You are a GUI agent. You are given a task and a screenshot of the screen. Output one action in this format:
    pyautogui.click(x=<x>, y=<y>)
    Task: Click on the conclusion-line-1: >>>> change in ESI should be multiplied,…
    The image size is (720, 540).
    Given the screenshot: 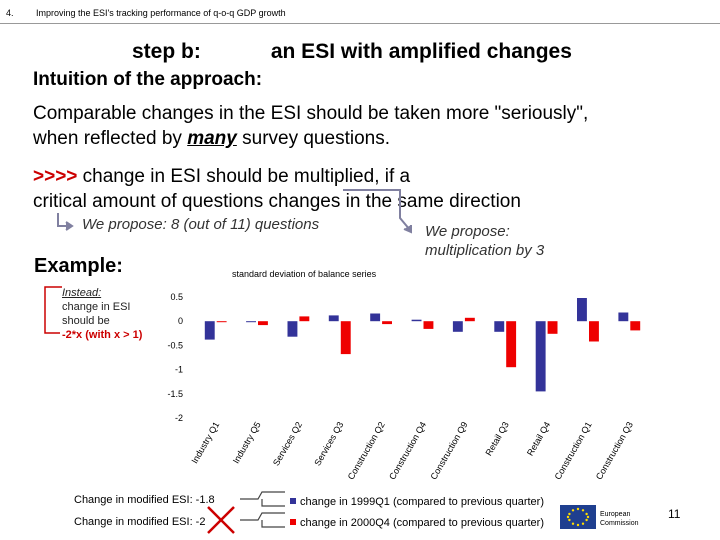 What is the action you would take?
    pyautogui.click(x=277, y=176)
    